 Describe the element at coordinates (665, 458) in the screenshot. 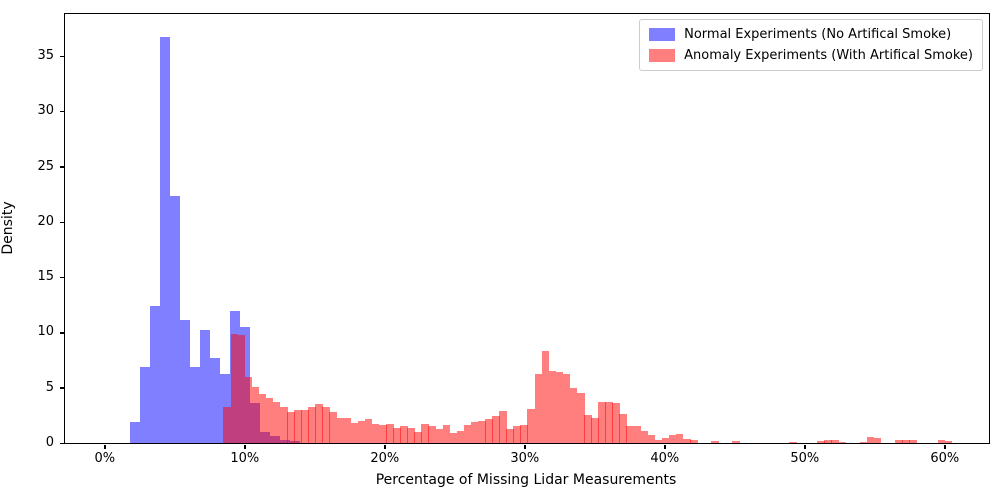

I see `x-tick-label: 40%` at that location.